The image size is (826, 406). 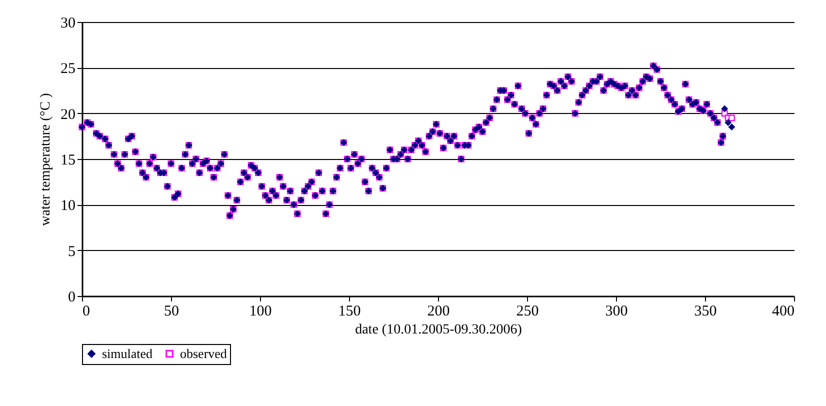 I want to click on y-tick-label: 10, so click(x=68, y=206).